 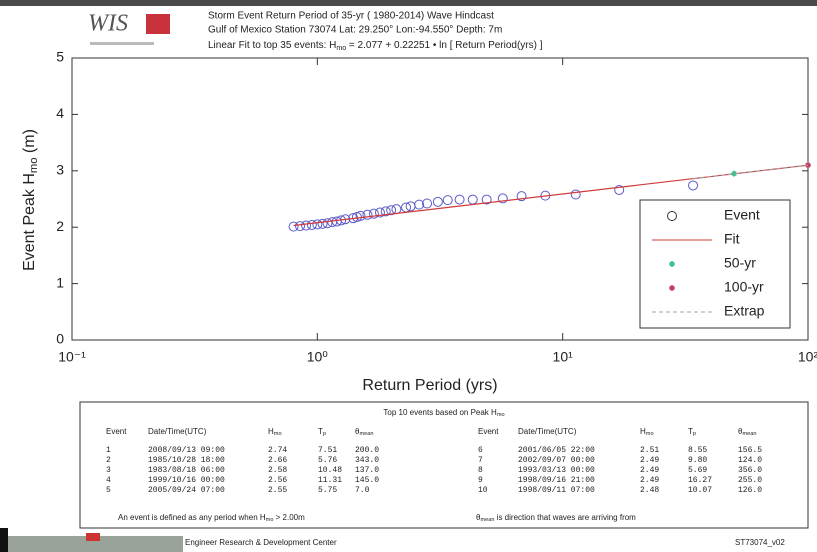 What do you see at coordinates (643, 431) in the screenshot?
I see `column-header-text: H` at bounding box center [643, 431].